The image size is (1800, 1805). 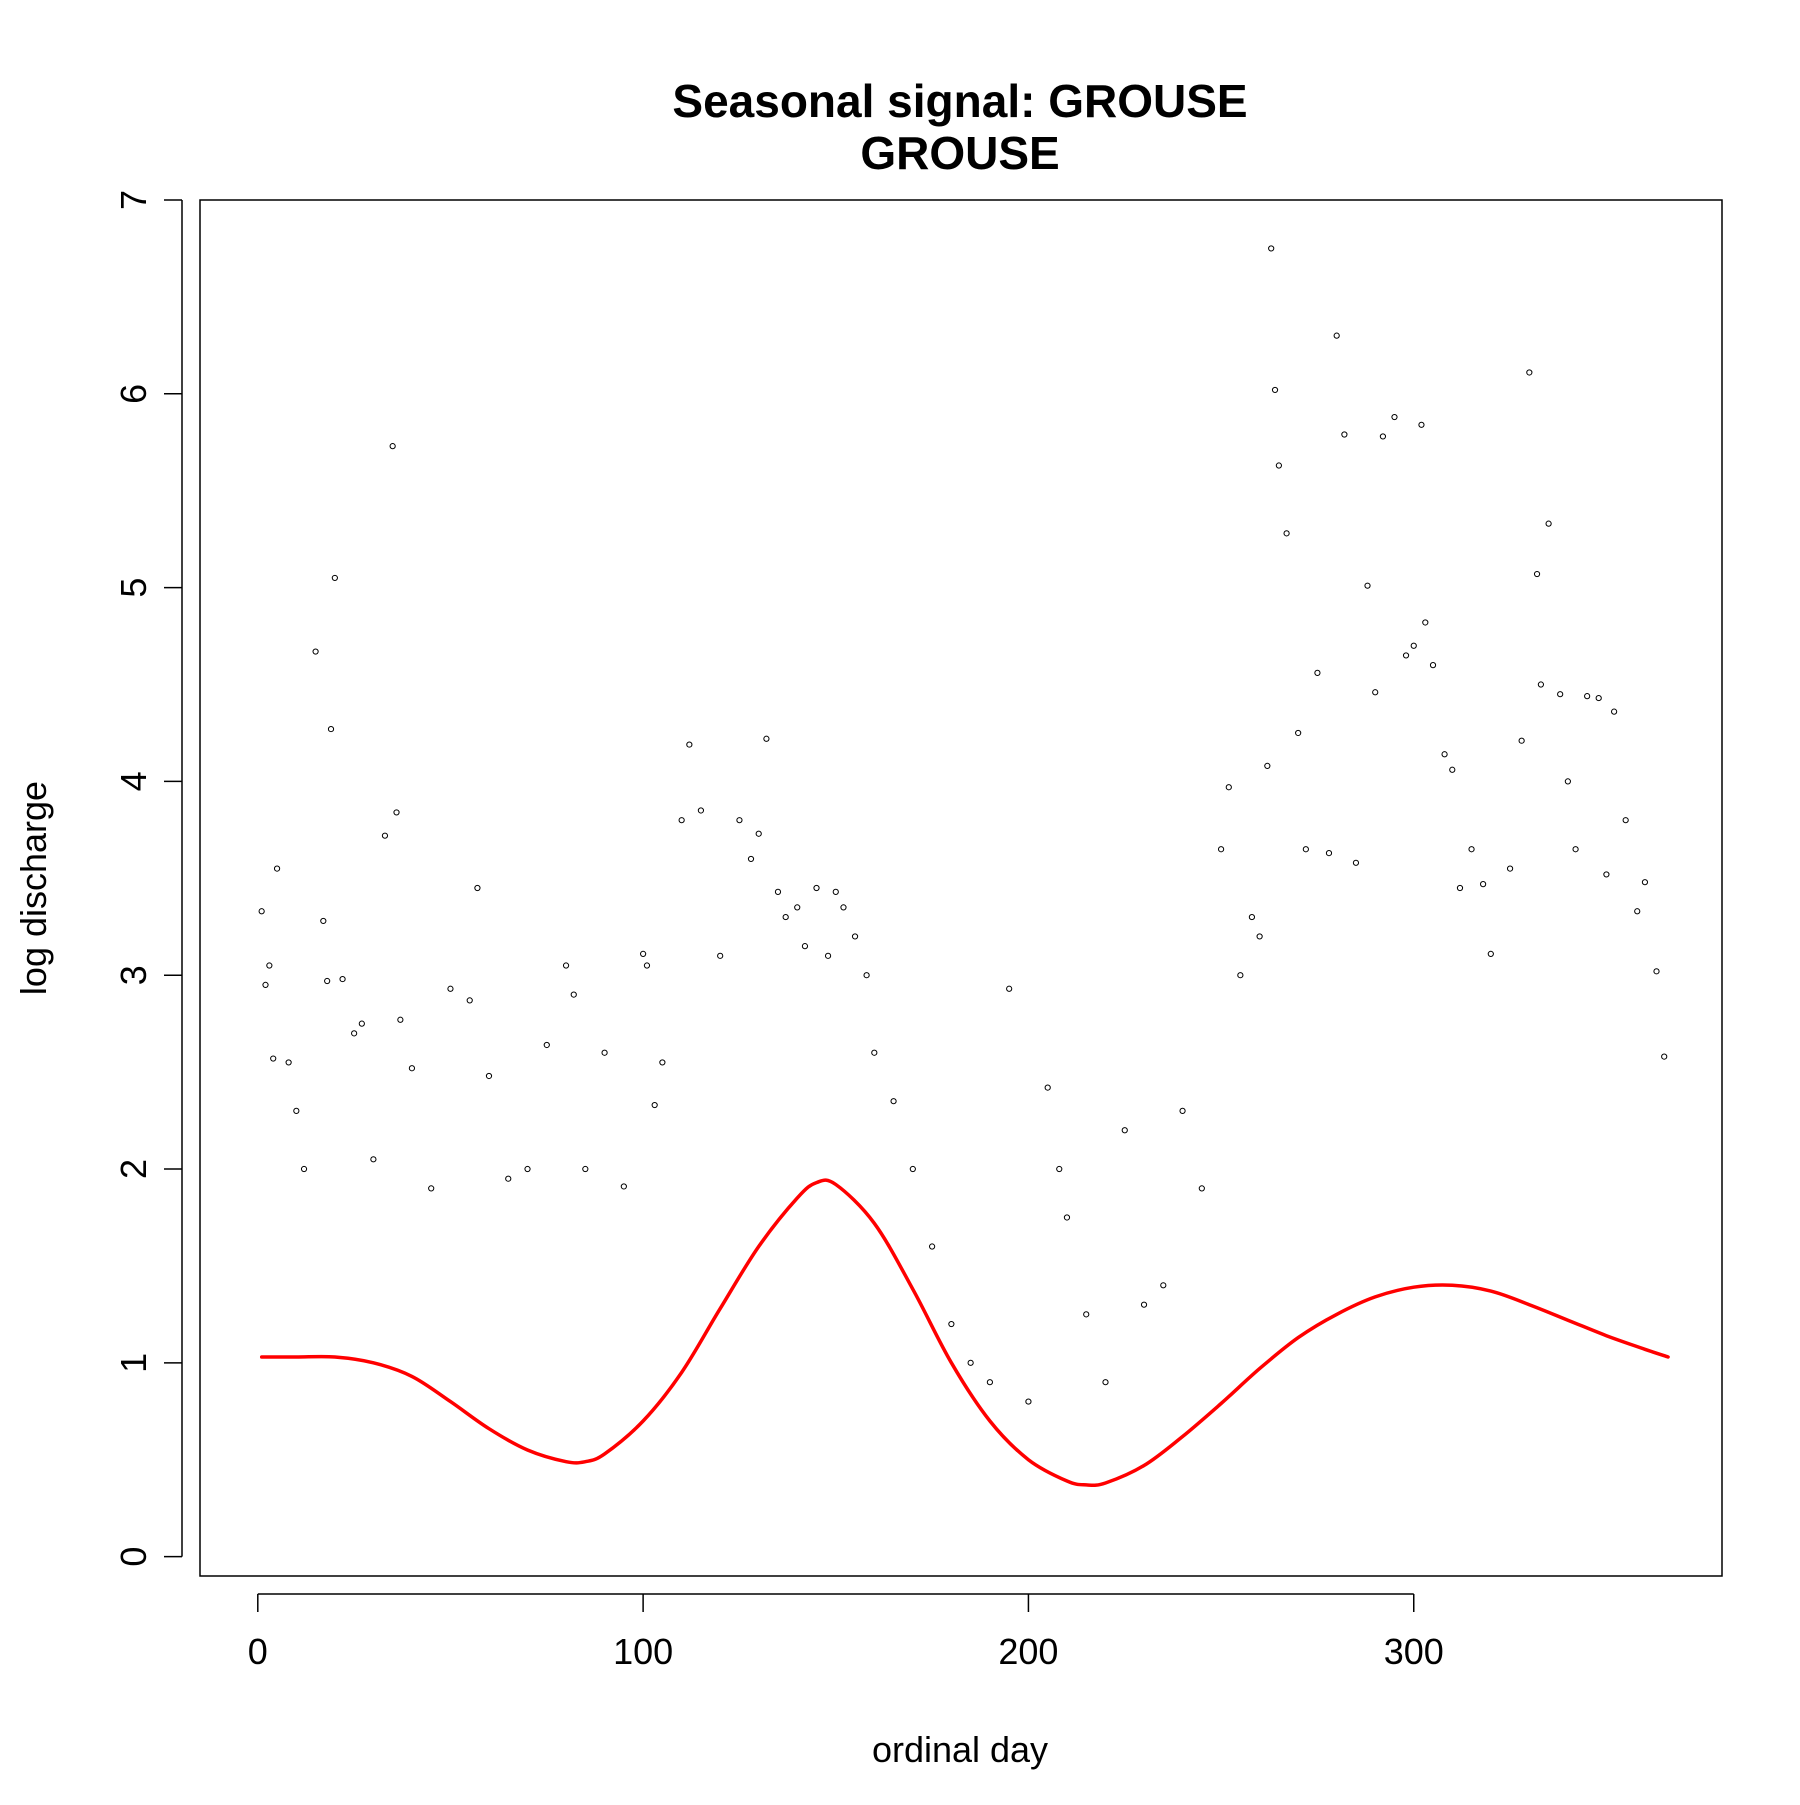 What do you see at coordinates (959, 153) in the screenshot?
I see `chart-subtitle: GROUSE` at bounding box center [959, 153].